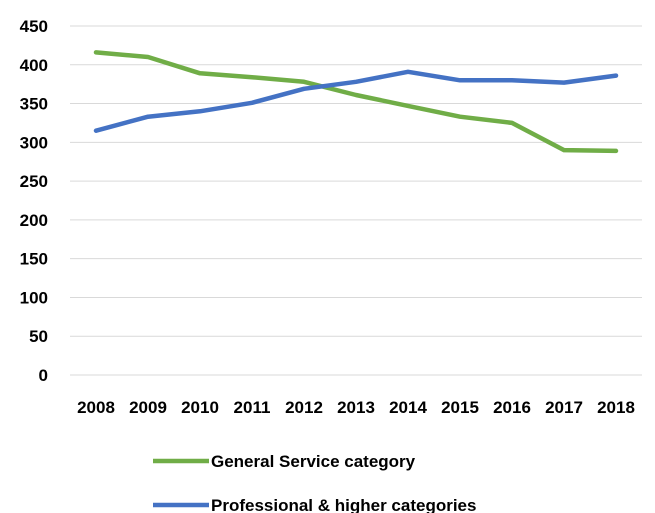  What do you see at coordinates (460, 407) in the screenshot?
I see `x-tick-label: 2015` at bounding box center [460, 407].